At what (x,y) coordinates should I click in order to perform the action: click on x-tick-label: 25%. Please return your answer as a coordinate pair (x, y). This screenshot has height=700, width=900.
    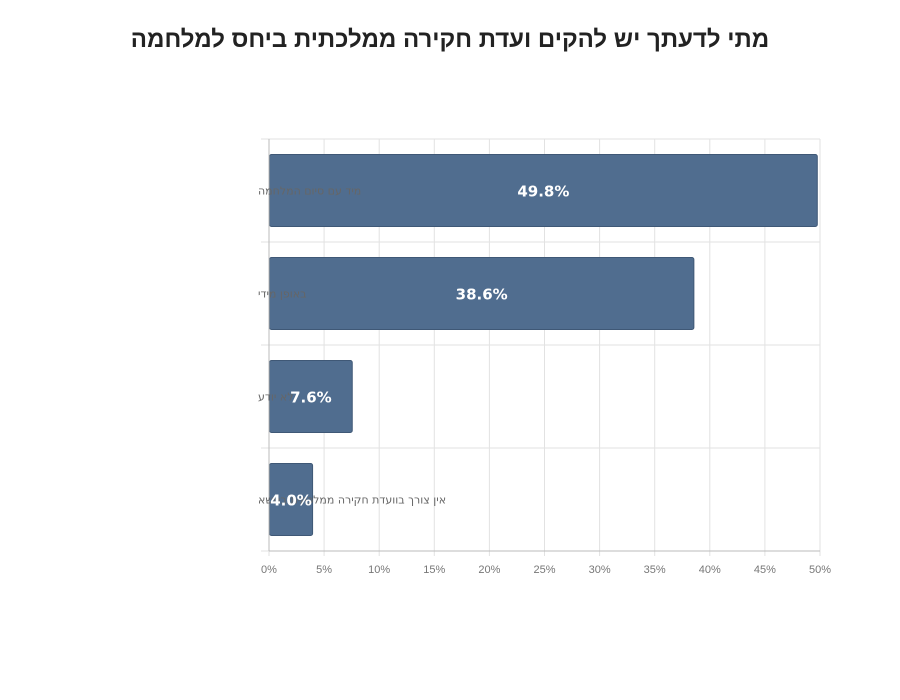
    Looking at the image, I should click on (544, 570).